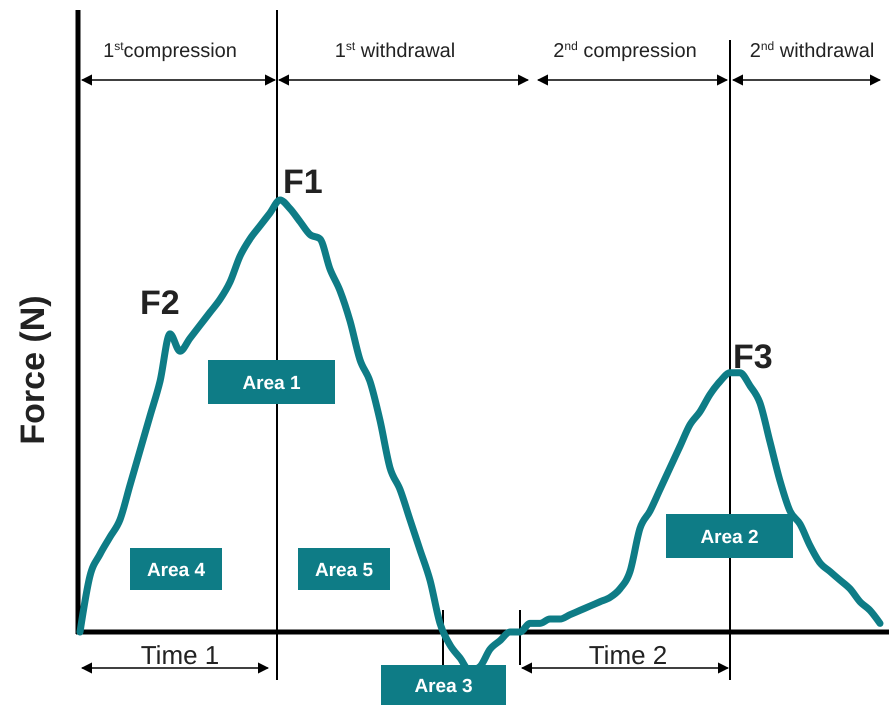 The height and width of the screenshot is (705, 889). What do you see at coordinates (628, 655) in the screenshot?
I see `annotation: Time 2` at bounding box center [628, 655].